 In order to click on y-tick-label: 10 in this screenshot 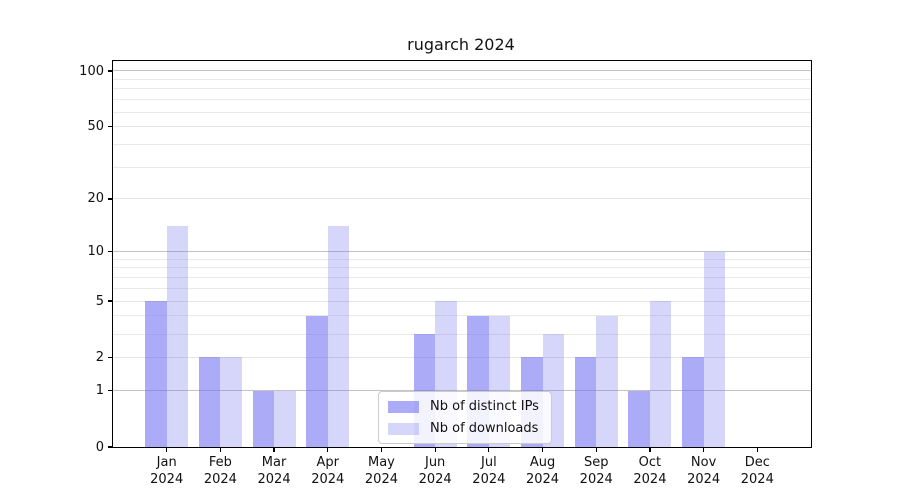, I will do `click(95, 252)`.